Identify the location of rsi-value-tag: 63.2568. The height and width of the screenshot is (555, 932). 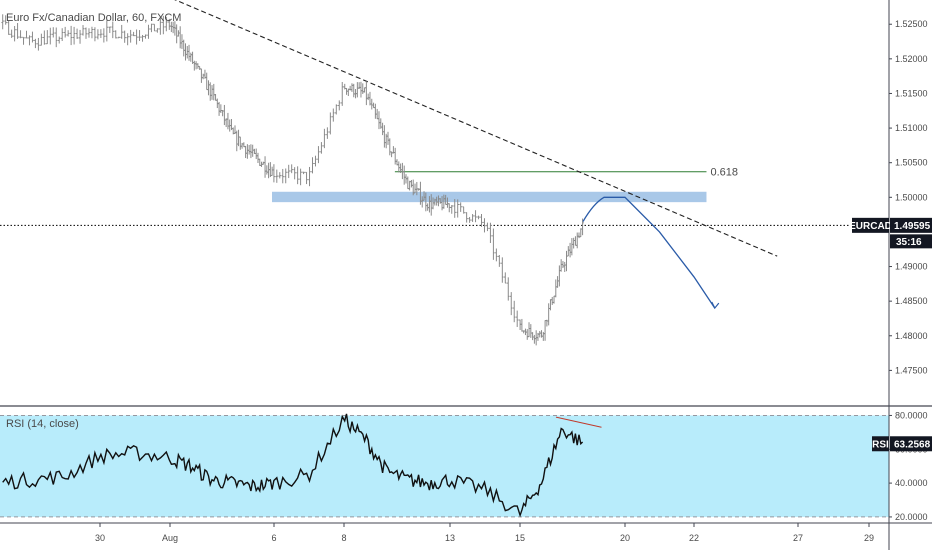
(912, 444).